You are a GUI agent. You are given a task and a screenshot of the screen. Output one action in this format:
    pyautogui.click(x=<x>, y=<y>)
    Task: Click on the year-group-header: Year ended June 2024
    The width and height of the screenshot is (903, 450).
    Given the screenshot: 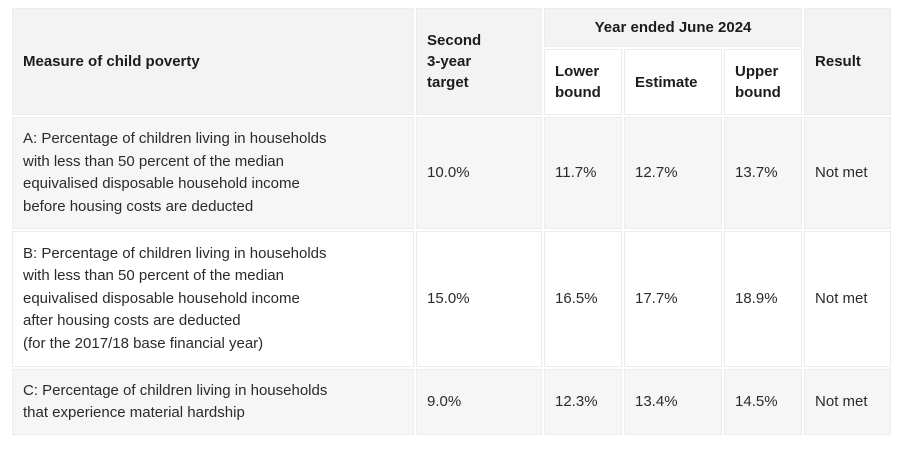 What is the action you would take?
    pyautogui.click(x=673, y=27)
    